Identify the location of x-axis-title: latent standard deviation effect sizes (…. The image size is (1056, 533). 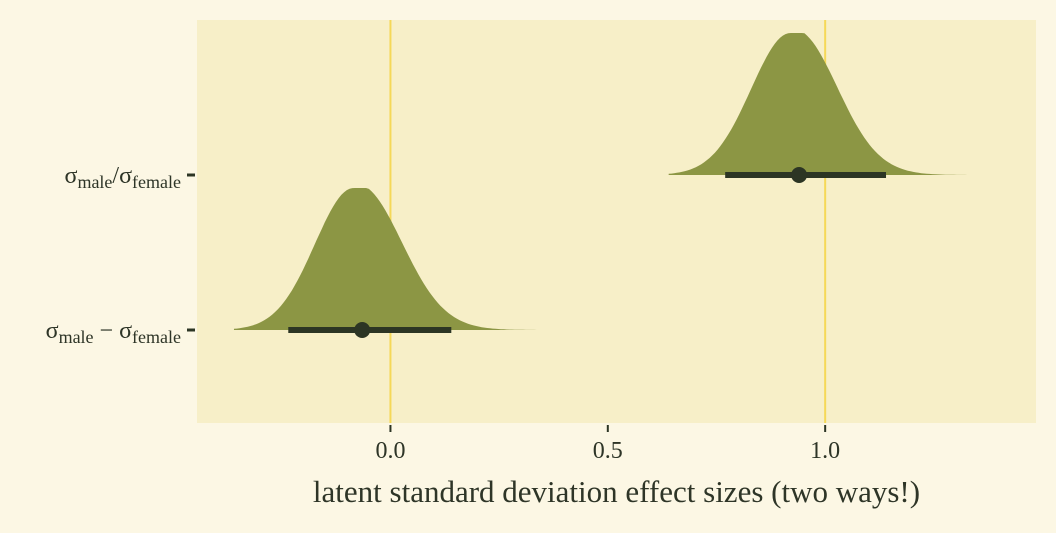
(616, 491).